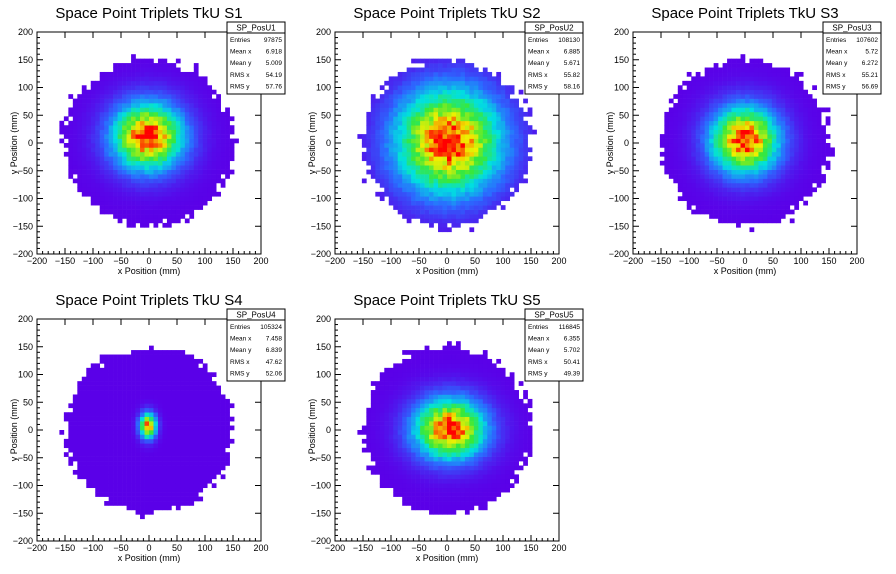  I want to click on x-tick-label: 200, so click(558, 261).